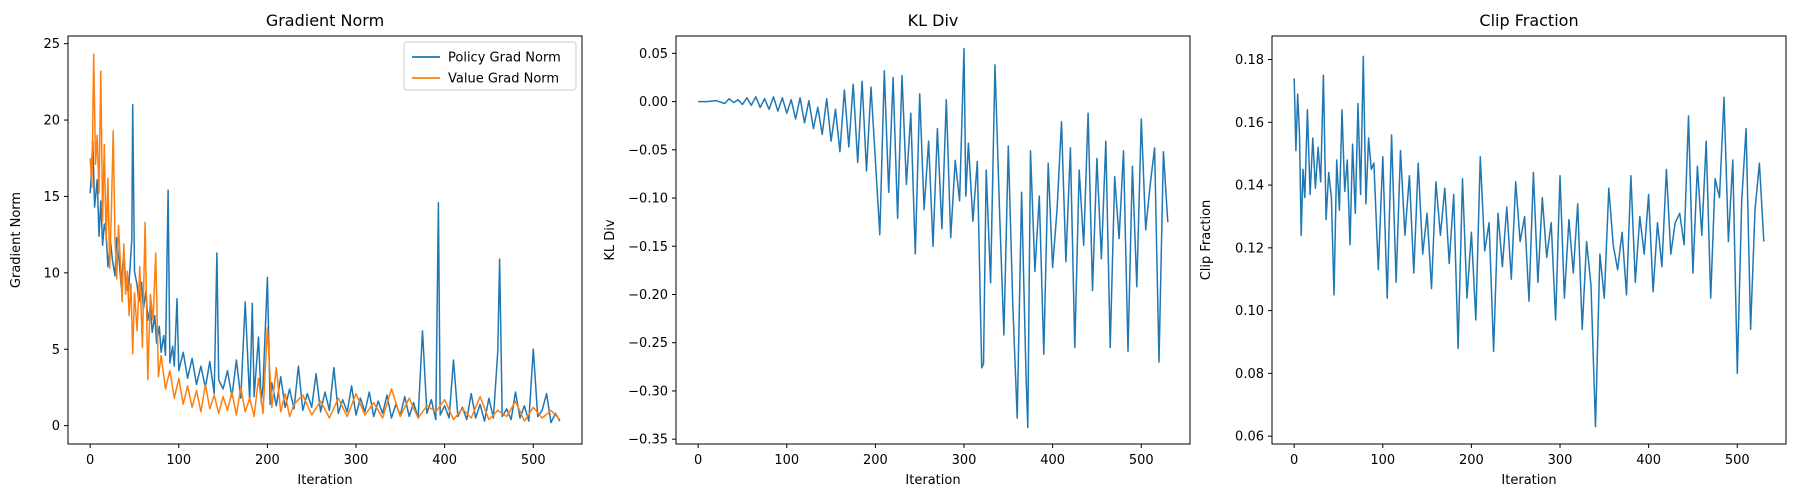 This screenshot has height=500, width=1800. I want to click on y-tick-label: −0.35, so click(648, 440).